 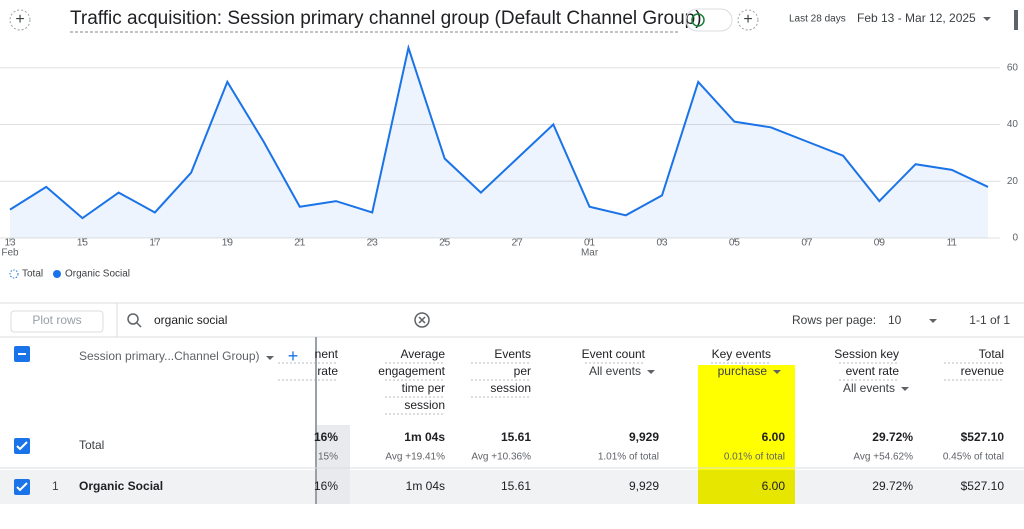 What do you see at coordinates (516, 486) in the screenshot?
I see `cell-value: 15.61` at bounding box center [516, 486].